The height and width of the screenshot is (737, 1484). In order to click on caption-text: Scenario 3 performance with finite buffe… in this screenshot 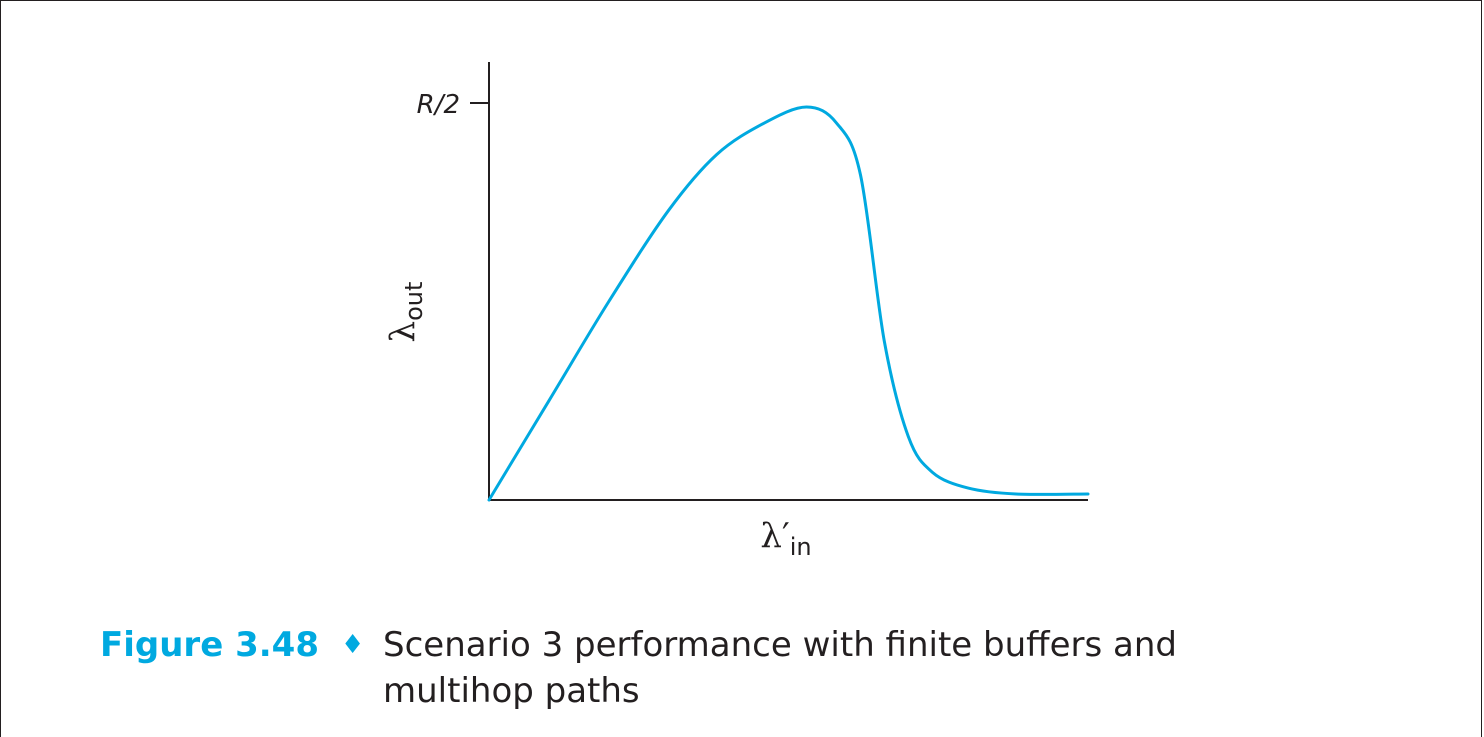, I will do `click(780, 668)`.